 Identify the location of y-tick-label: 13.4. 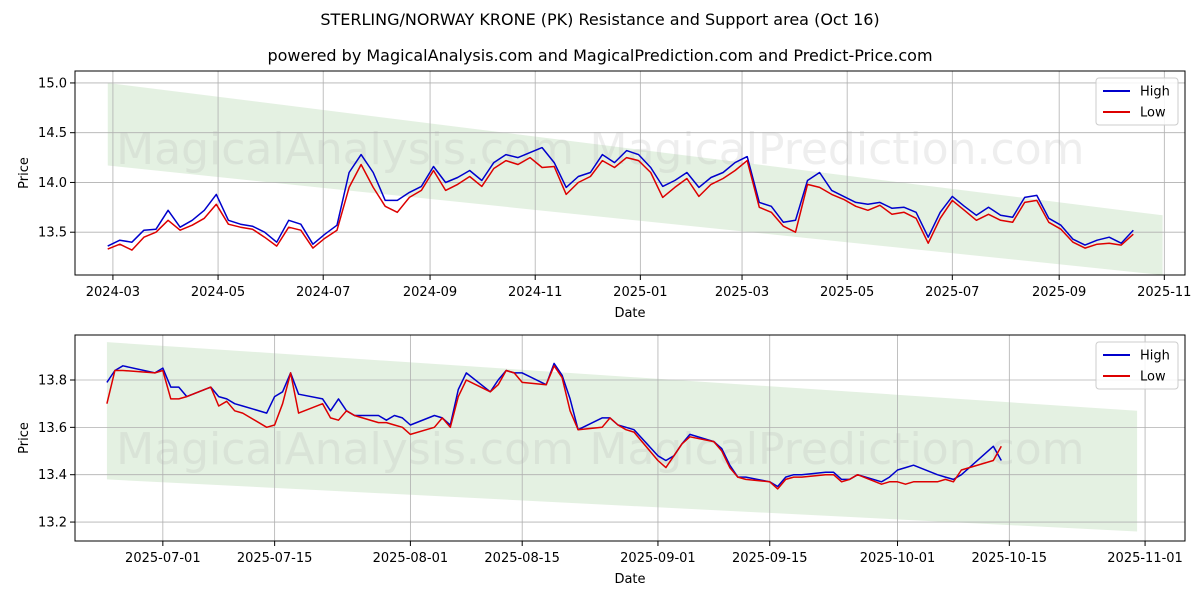
(52, 475).